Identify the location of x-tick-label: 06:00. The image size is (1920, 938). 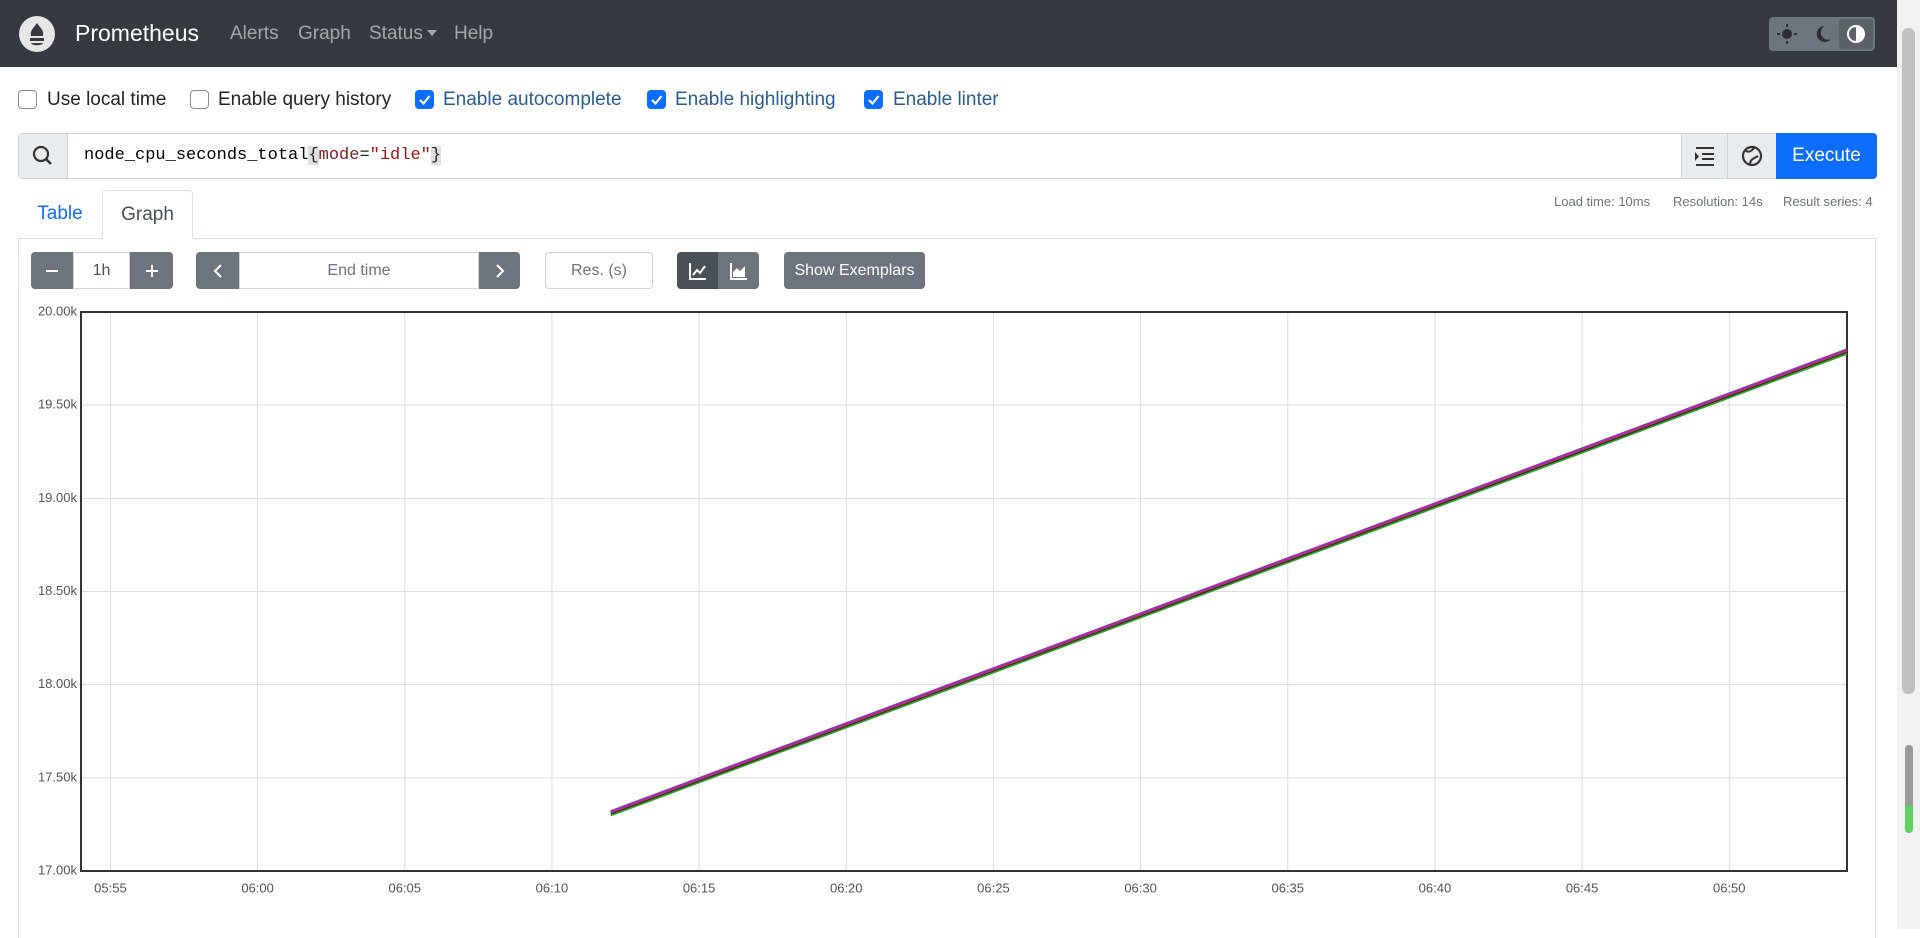
(257, 887).